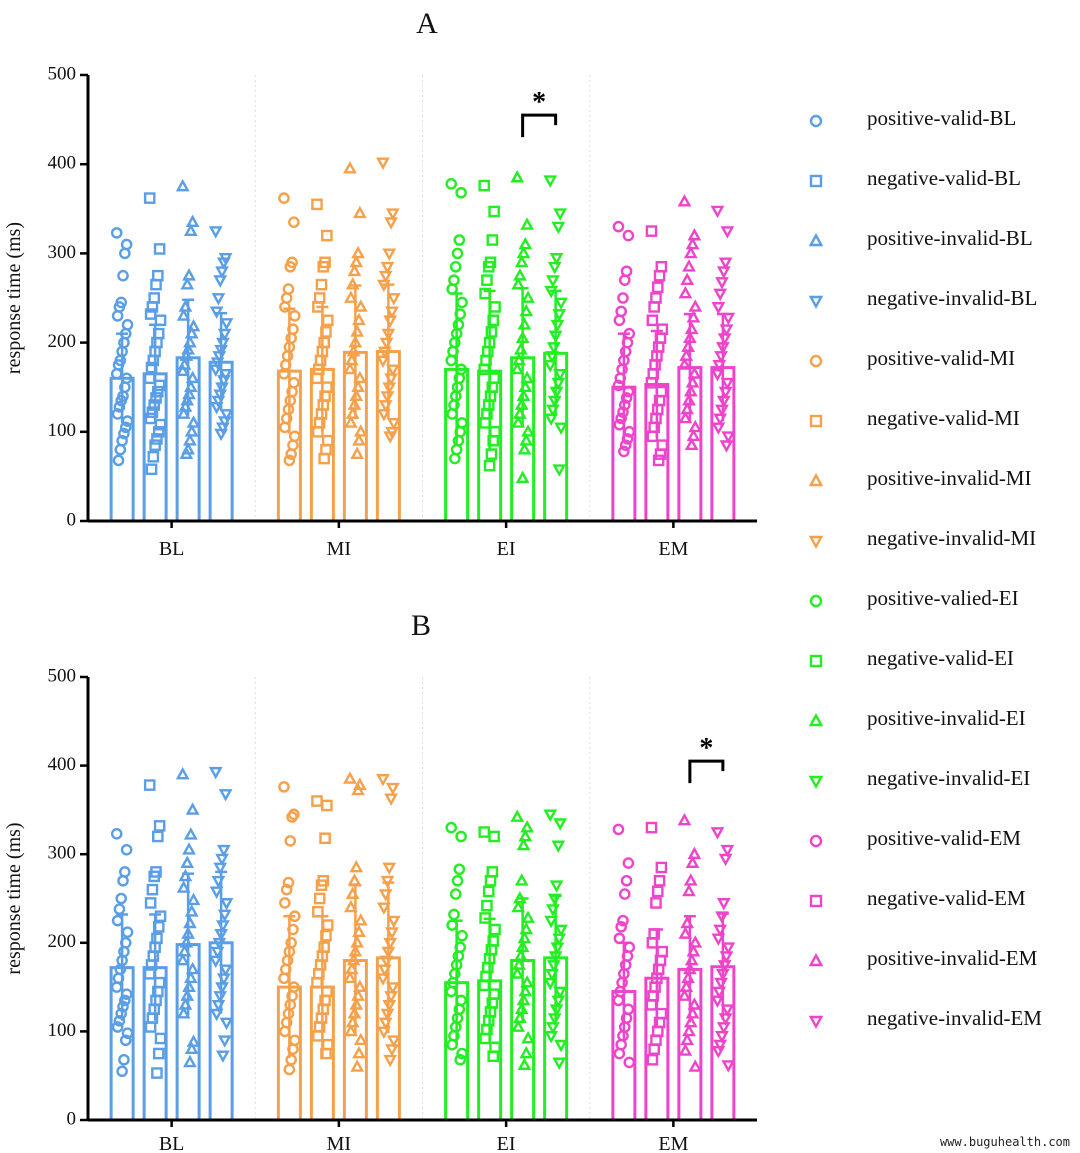 This screenshot has width=1080, height=1153. What do you see at coordinates (62, 341) in the screenshot?
I see `y-tick-label: 200` at bounding box center [62, 341].